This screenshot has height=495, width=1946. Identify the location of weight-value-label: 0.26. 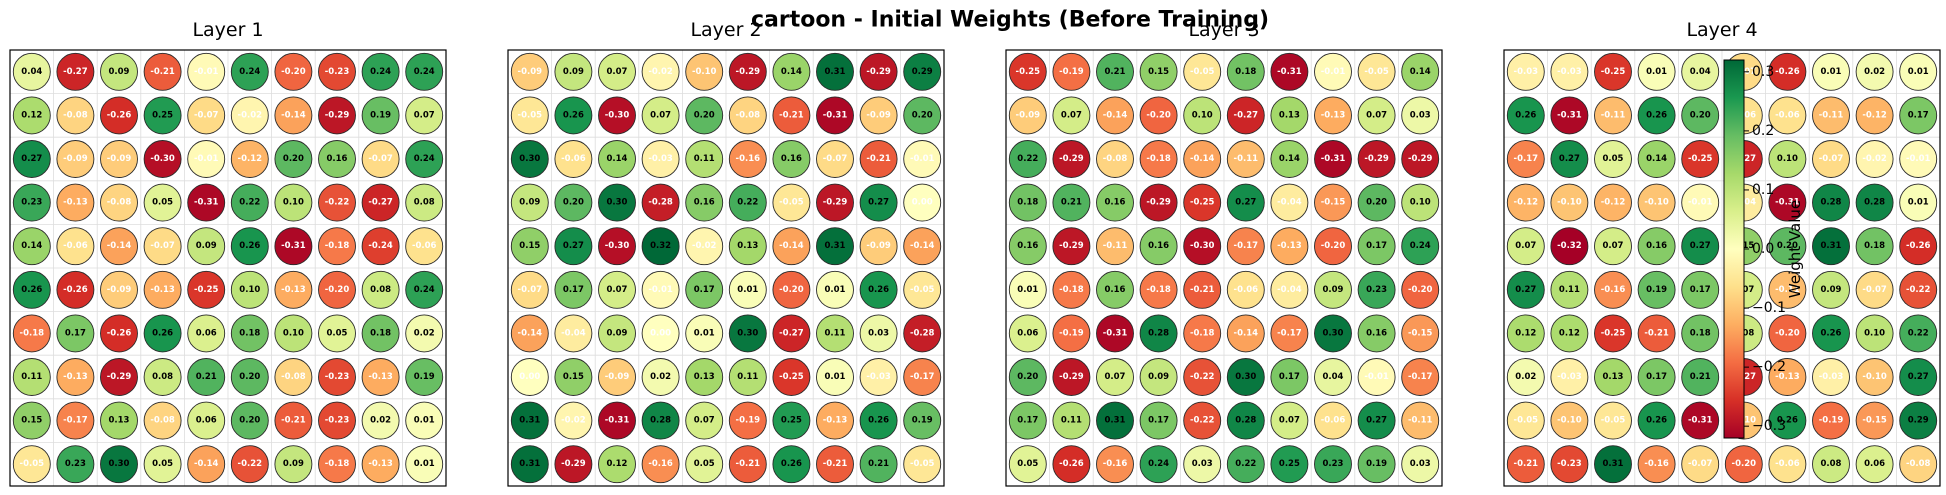
(791, 464).